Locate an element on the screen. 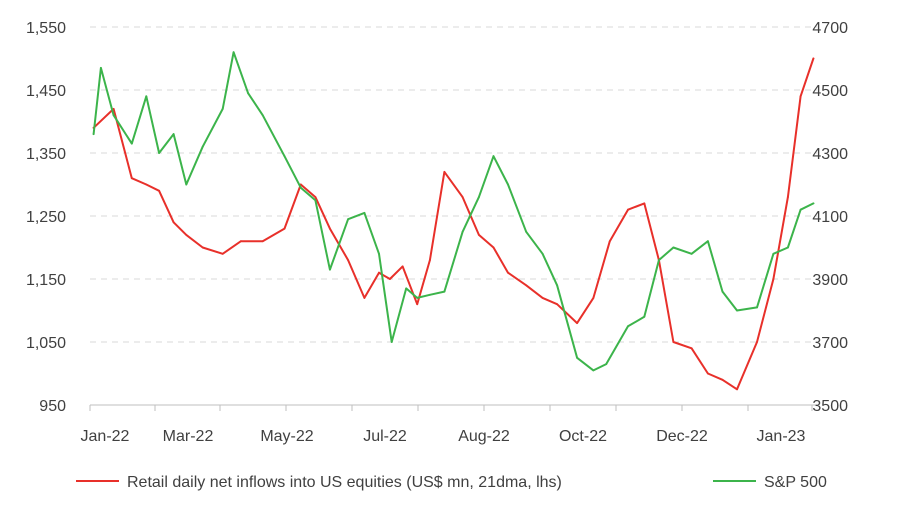 The width and height of the screenshot is (900, 519). x-axis-tick-label: Jul-22 is located at coordinates (385, 436).